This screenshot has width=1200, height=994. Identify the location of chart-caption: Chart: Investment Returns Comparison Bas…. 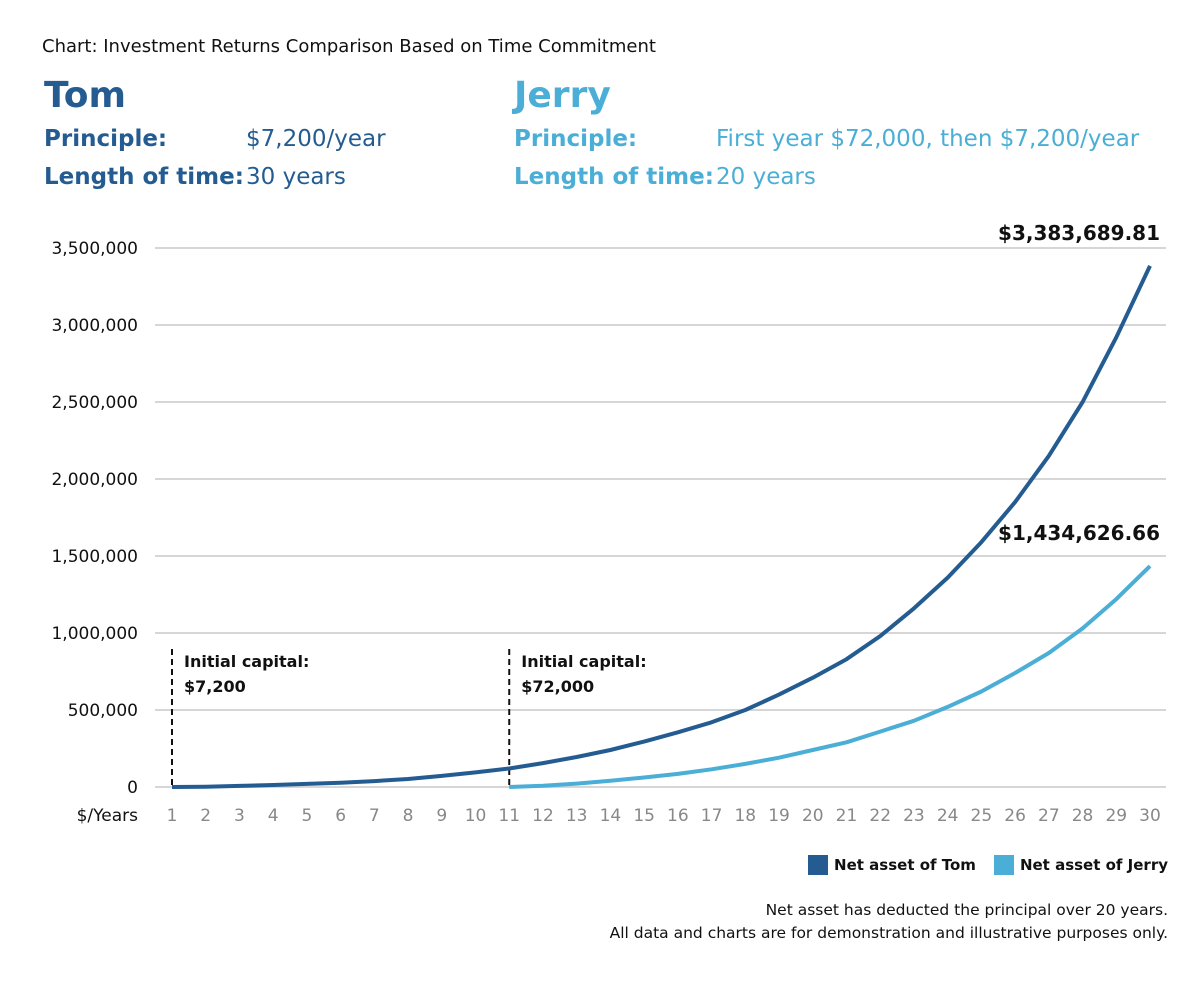
(349, 46).